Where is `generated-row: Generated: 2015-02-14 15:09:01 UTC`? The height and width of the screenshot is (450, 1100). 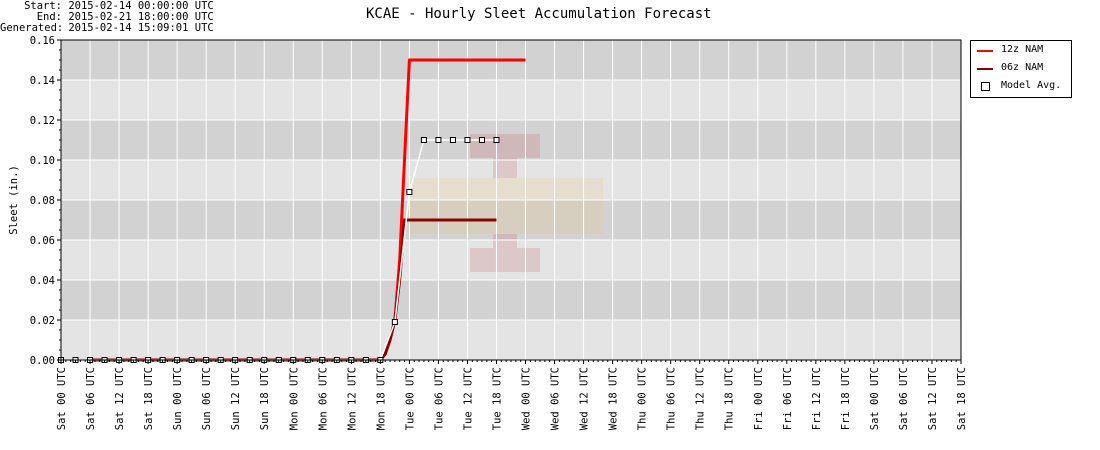 generated-row: Generated: 2015-02-14 15:09:01 UTC is located at coordinates (107, 28).